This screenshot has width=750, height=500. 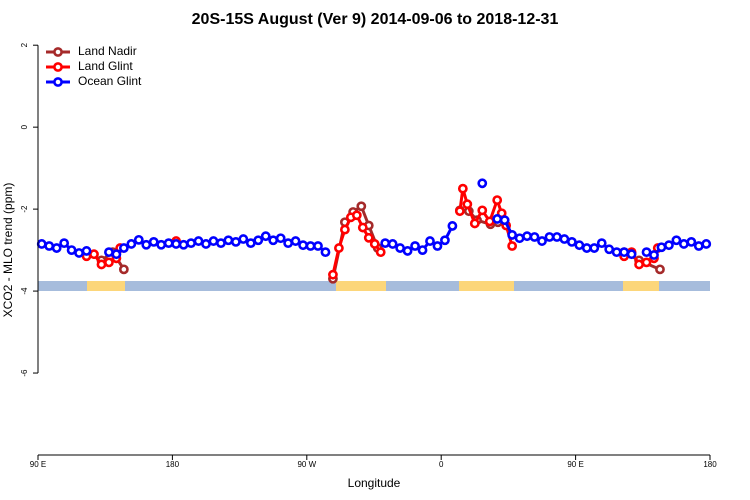 I want to click on x-tick-label: 180, so click(x=173, y=464).